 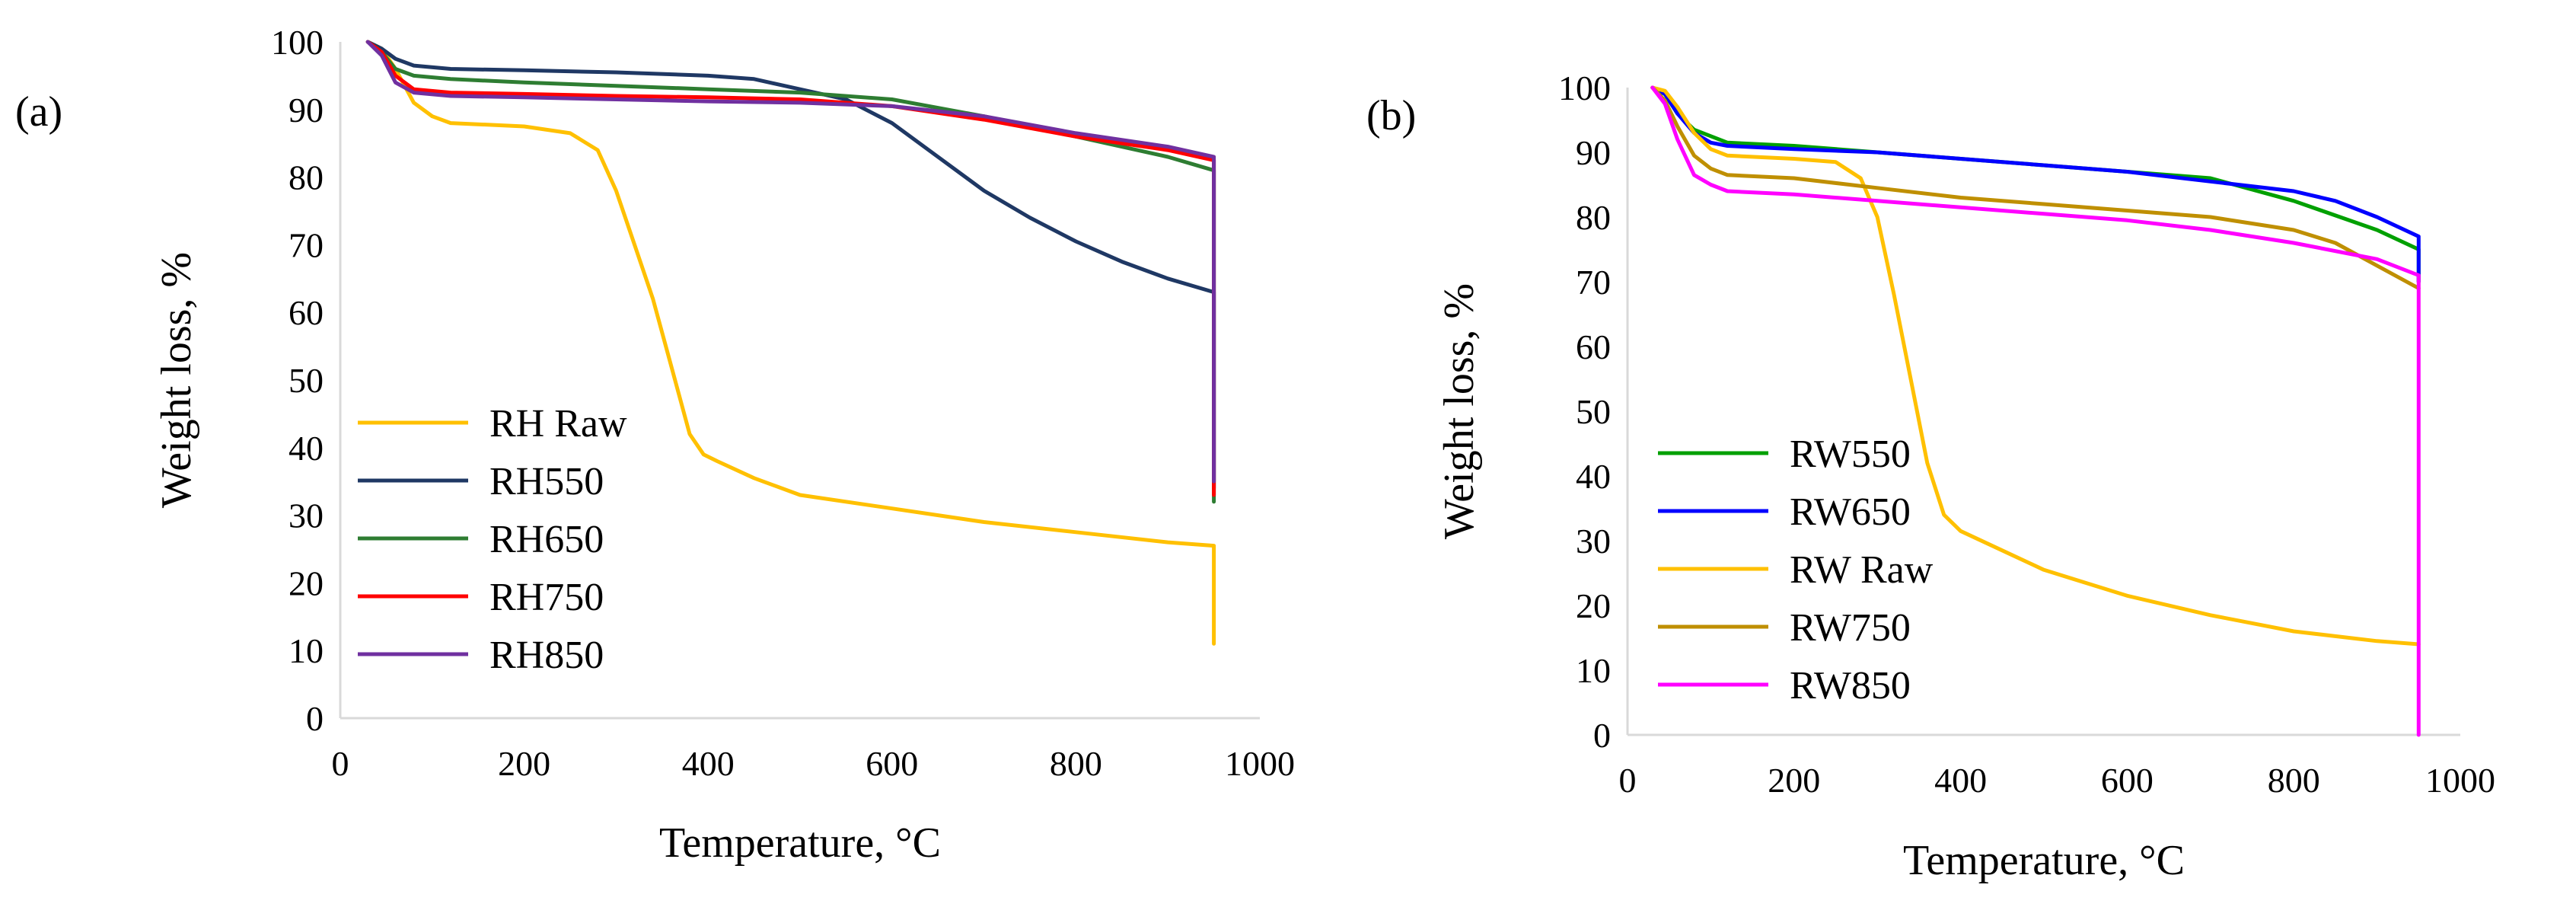 What do you see at coordinates (1850, 685) in the screenshot?
I see `legend-label: RW850` at bounding box center [1850, 685].